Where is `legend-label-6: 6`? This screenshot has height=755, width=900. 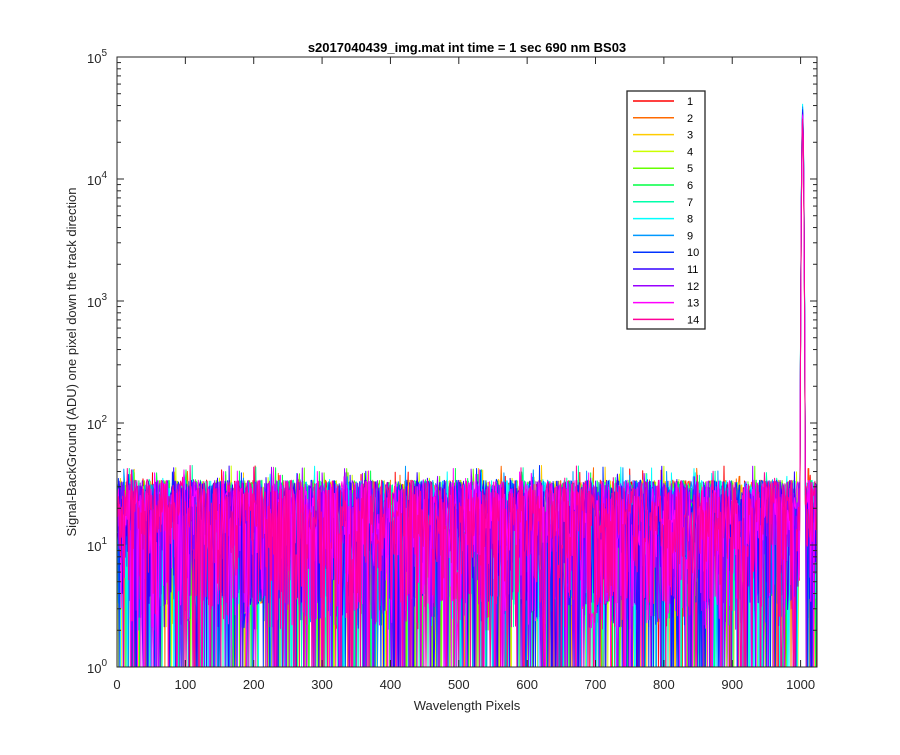 legend-label-6: 6 is located at coordinates (690, 186).